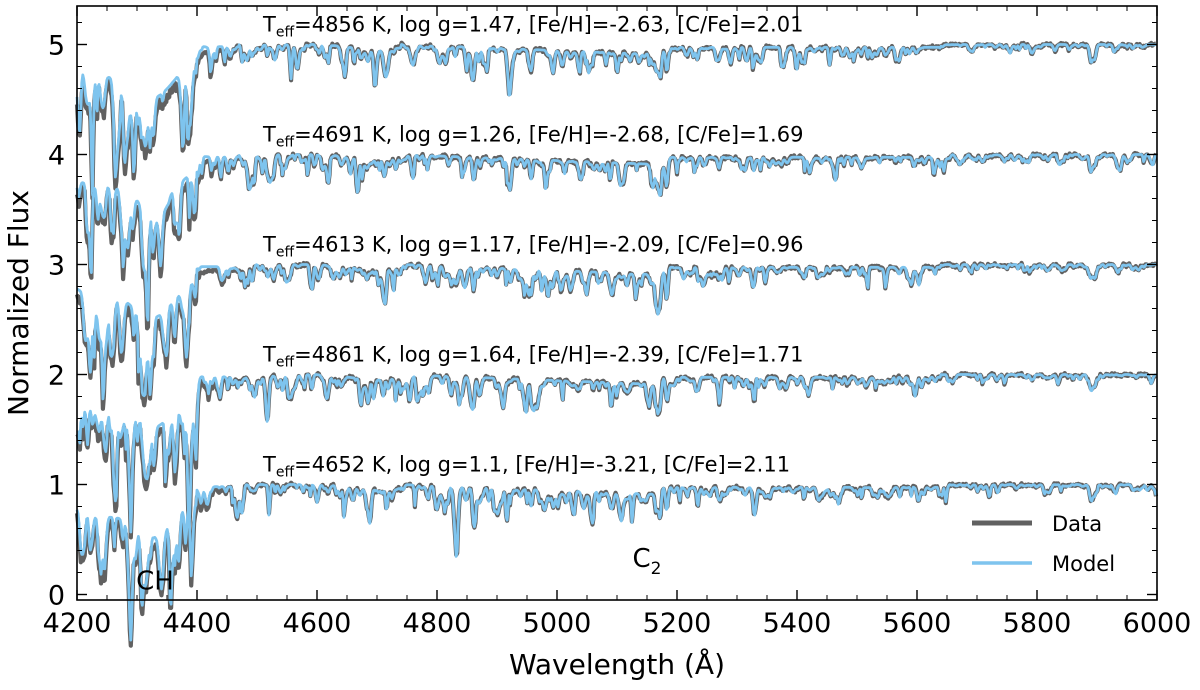  I want to click on label-part: 1.1, so click(485, 464).